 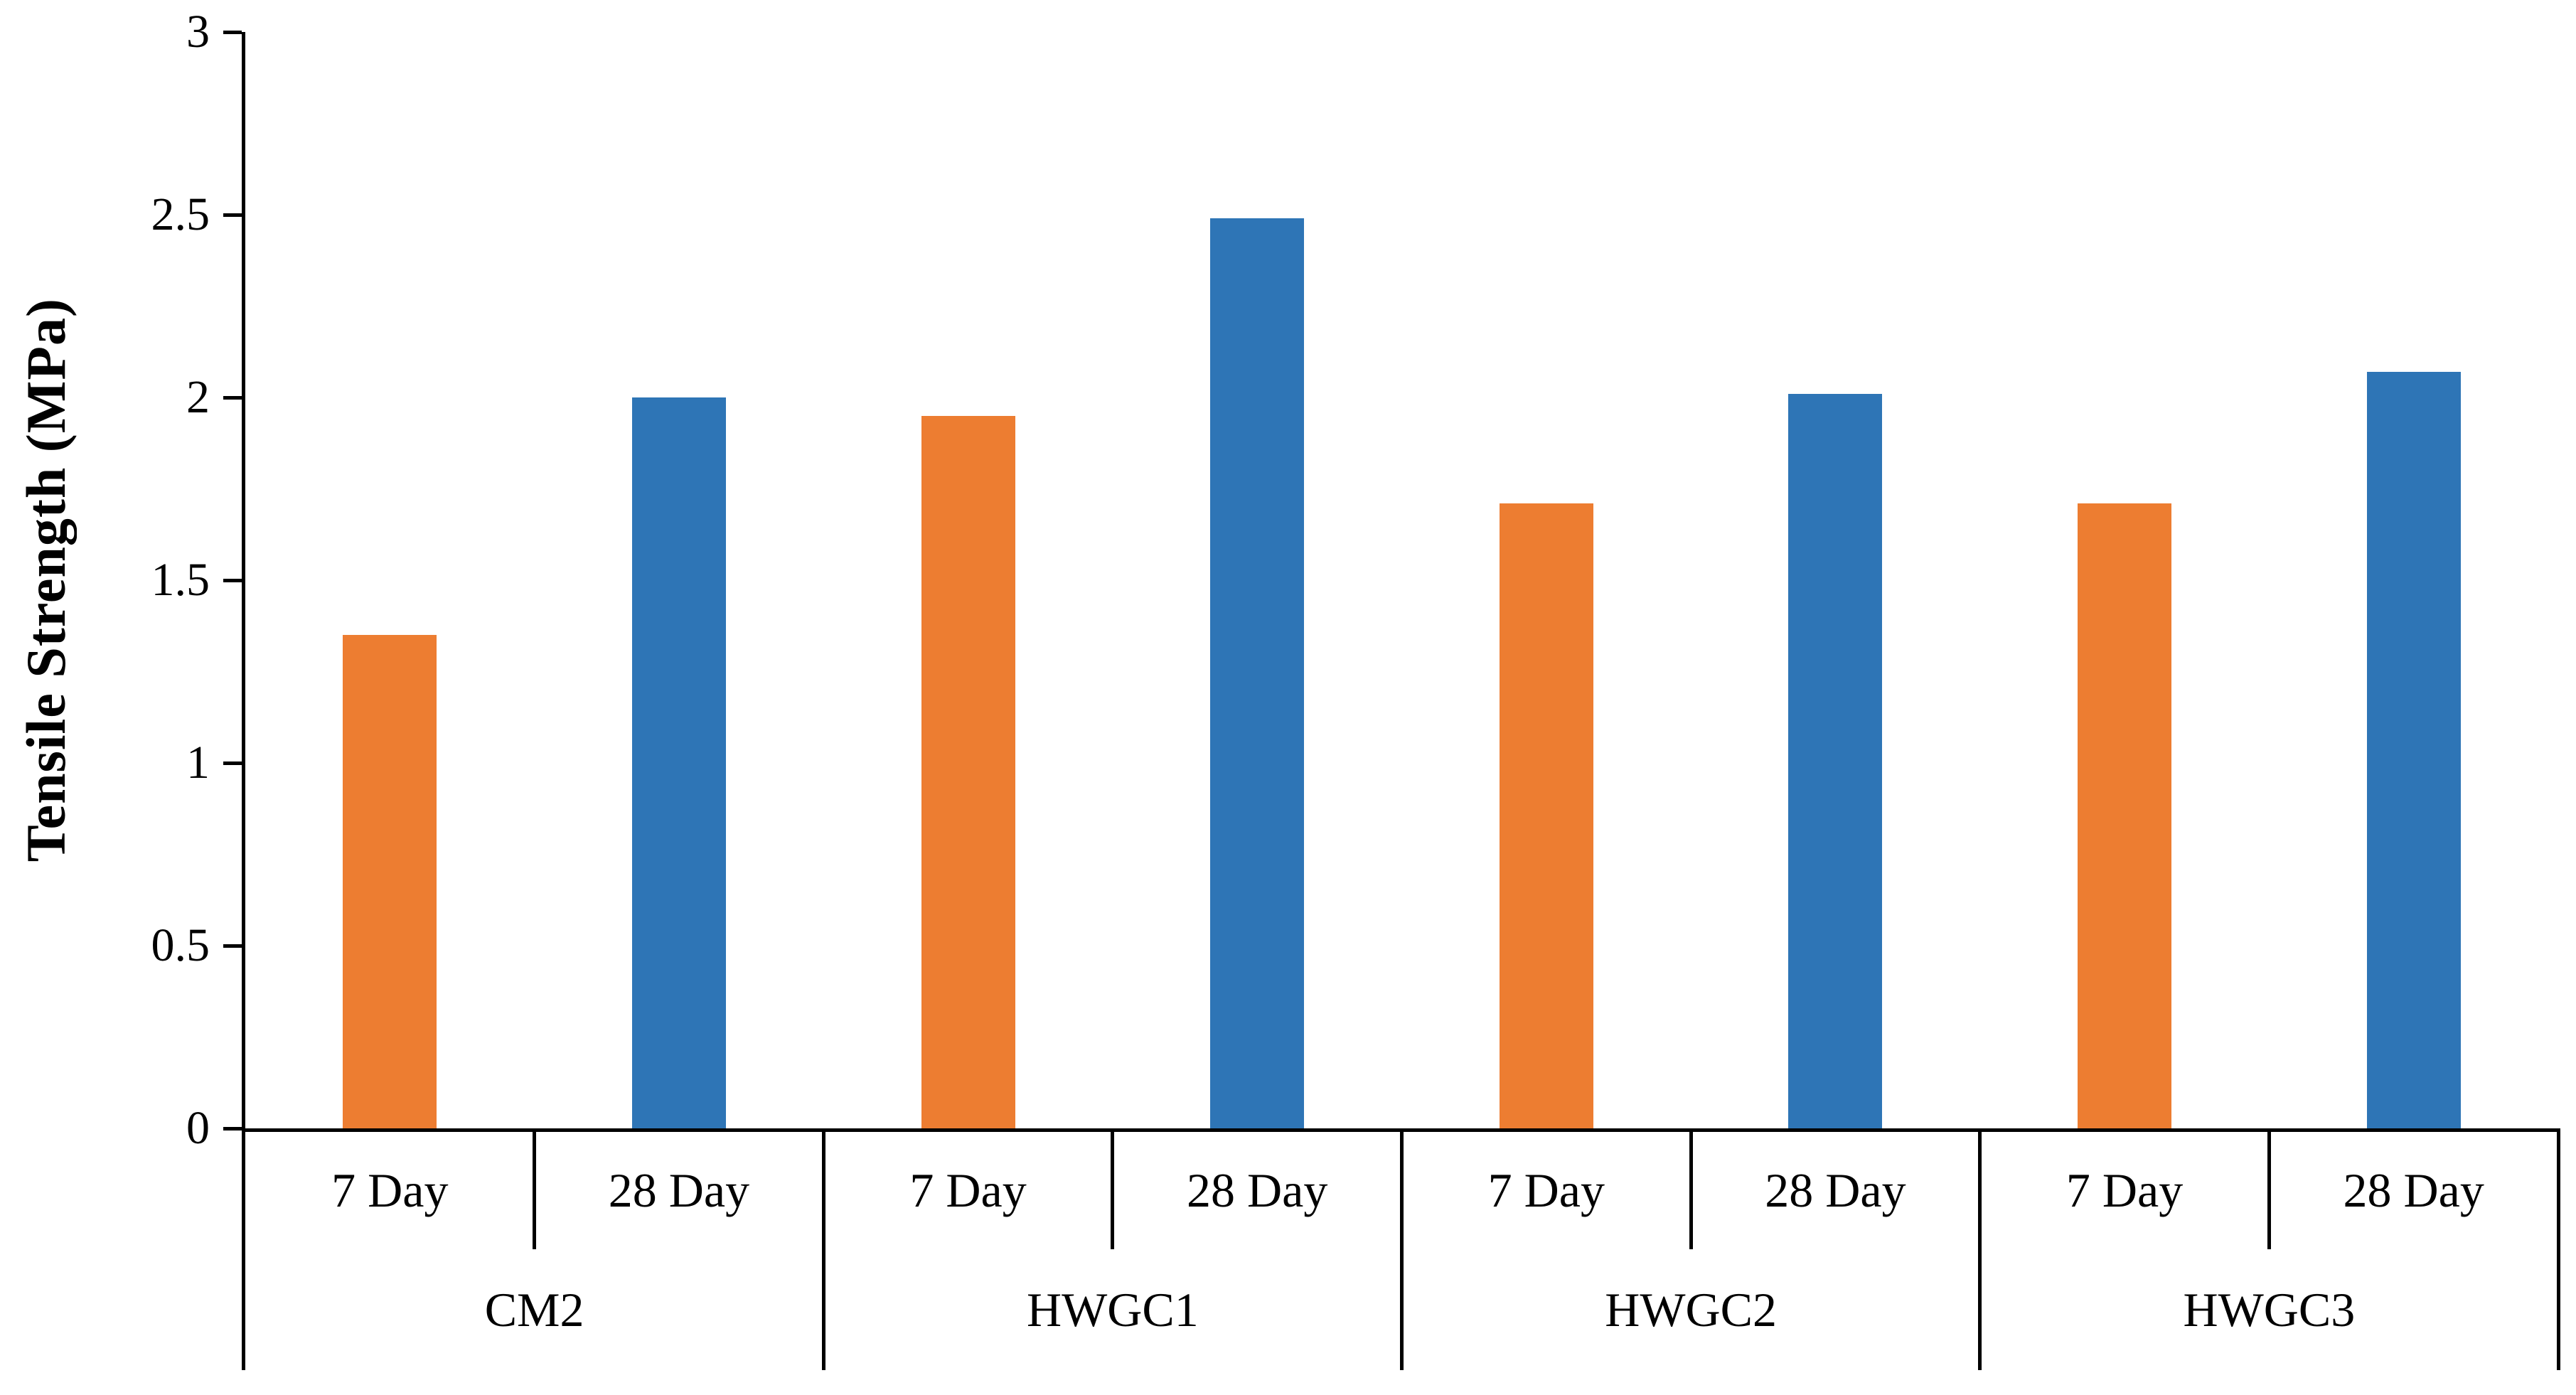 What do you see at coordinates (534, 1309) in the screenshot?
I see `x-group-label: CM2` at bounding box center [534, 1309].